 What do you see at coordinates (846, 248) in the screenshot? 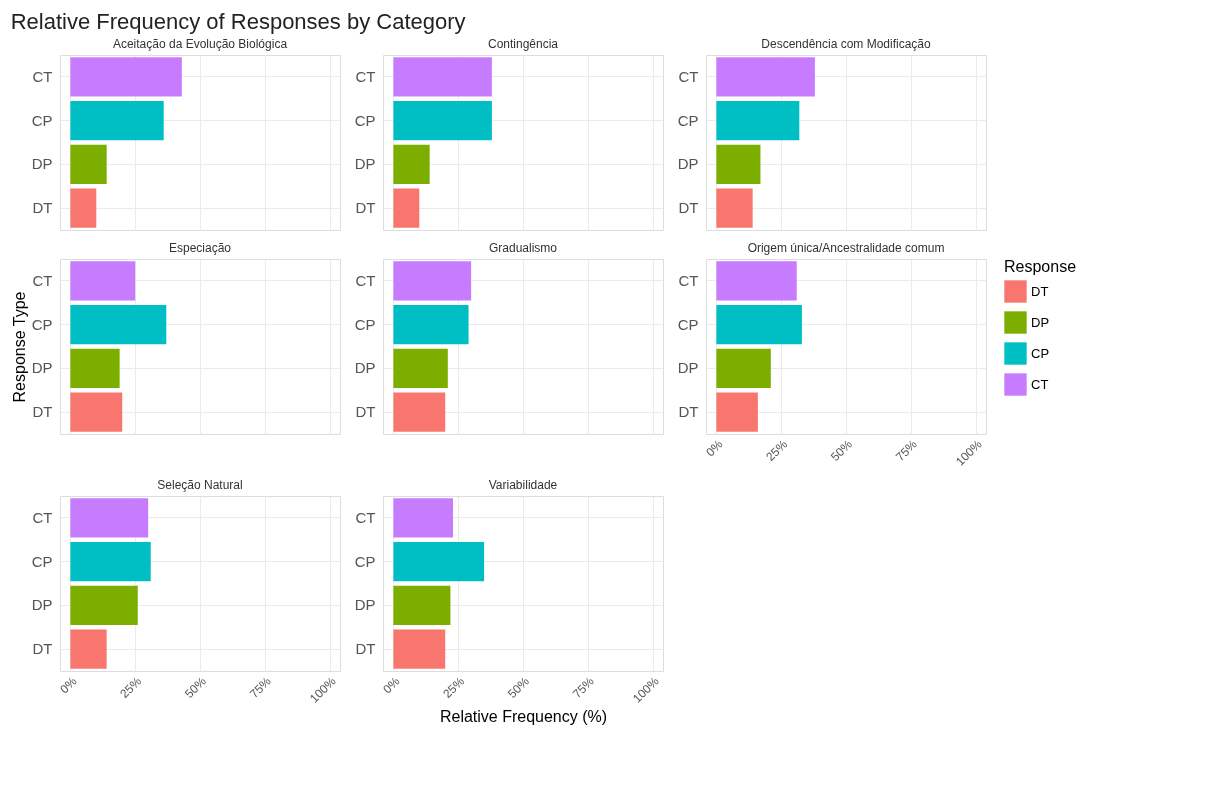
I see `chart-title: Origem única/Ancestralidade comum` at bounding box center [846, 248].